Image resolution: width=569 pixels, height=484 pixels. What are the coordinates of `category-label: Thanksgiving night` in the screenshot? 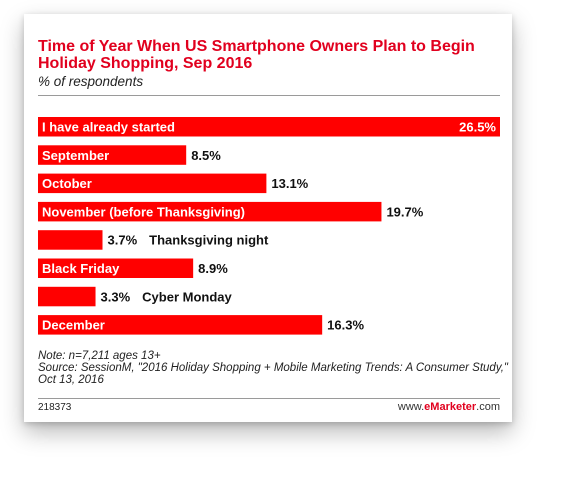 It's located at (209, 240).